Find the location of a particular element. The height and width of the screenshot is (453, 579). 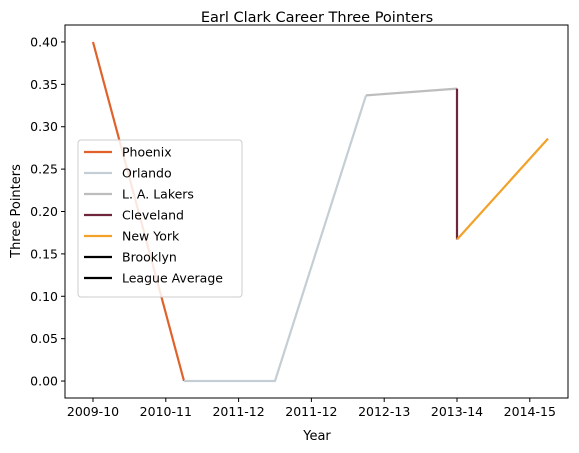

x-tick-label: 2009-10 is located at coordinates (93, 411).